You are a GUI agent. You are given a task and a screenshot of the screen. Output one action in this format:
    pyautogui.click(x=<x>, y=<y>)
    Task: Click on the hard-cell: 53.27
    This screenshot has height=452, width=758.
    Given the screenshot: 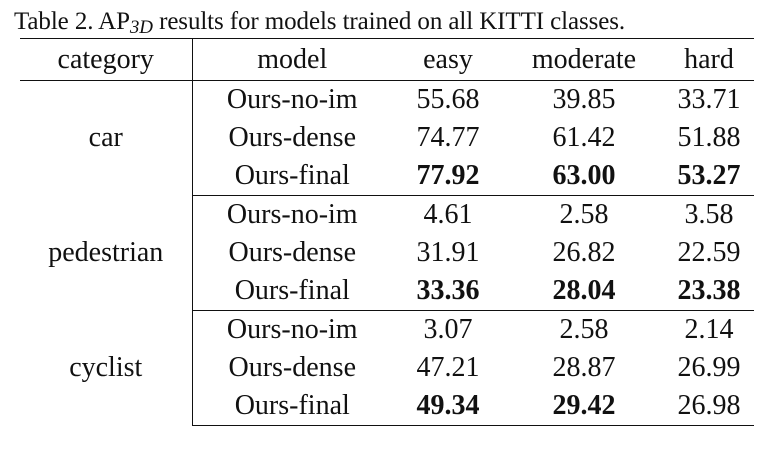 What is the action you would take?
    pyautogui.click(x=709, y=176)
    